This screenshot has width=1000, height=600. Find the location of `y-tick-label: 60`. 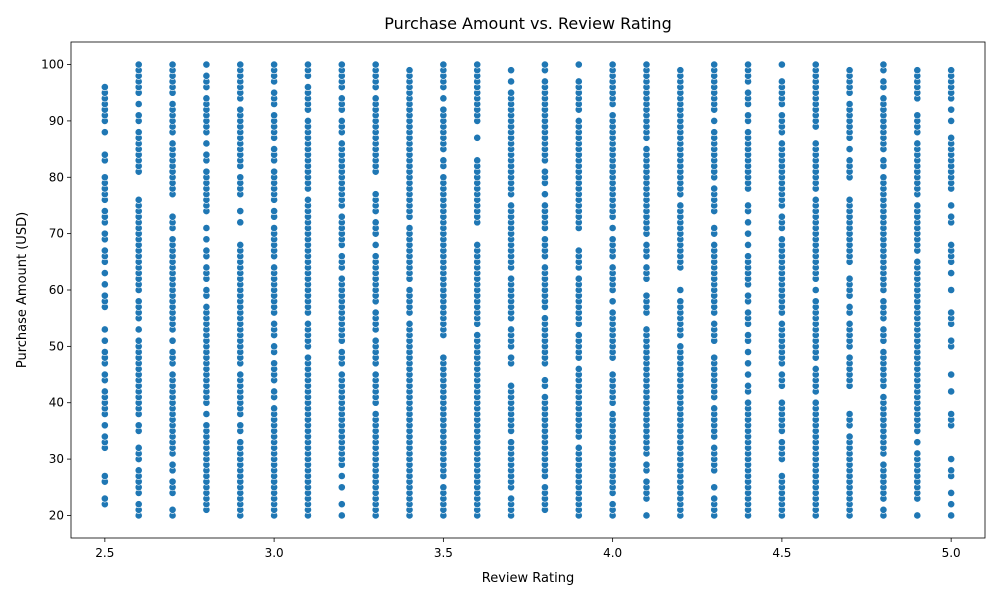

y-tick-label: 60 is located at coordinates (56, 290).